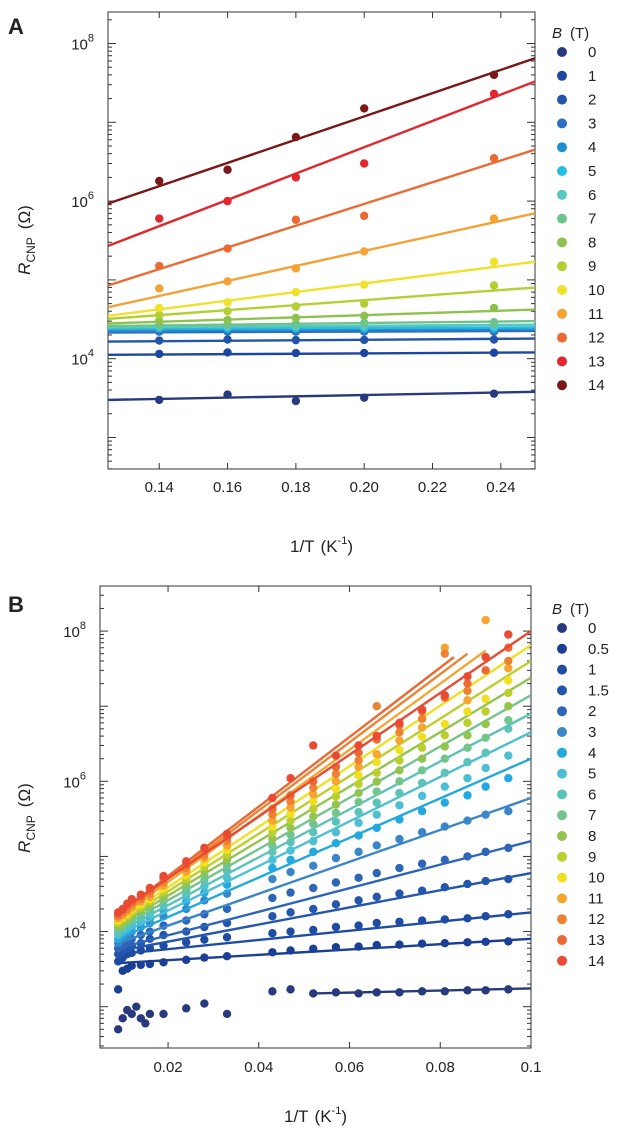  Describe the element at coordinates (258, 1067) in the screenshot. I see `x-tick-label: 0.04` at that location.